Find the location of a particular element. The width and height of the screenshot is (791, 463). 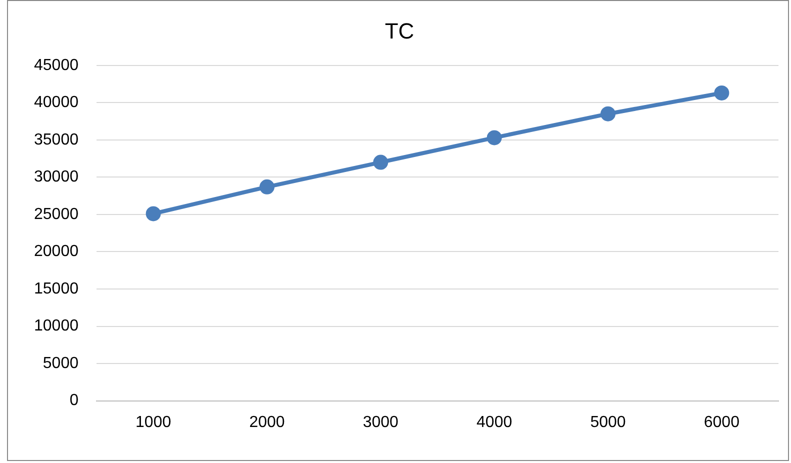

x-tick-label: 1000 is located at coordinates (154, 422).